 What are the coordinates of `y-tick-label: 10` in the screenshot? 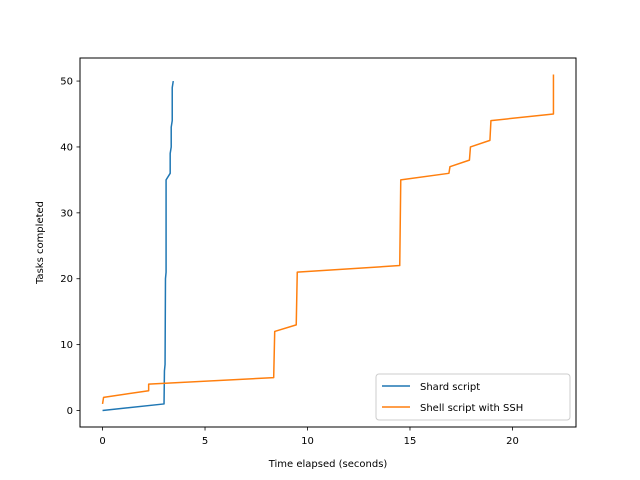 It's located at (66, 345).